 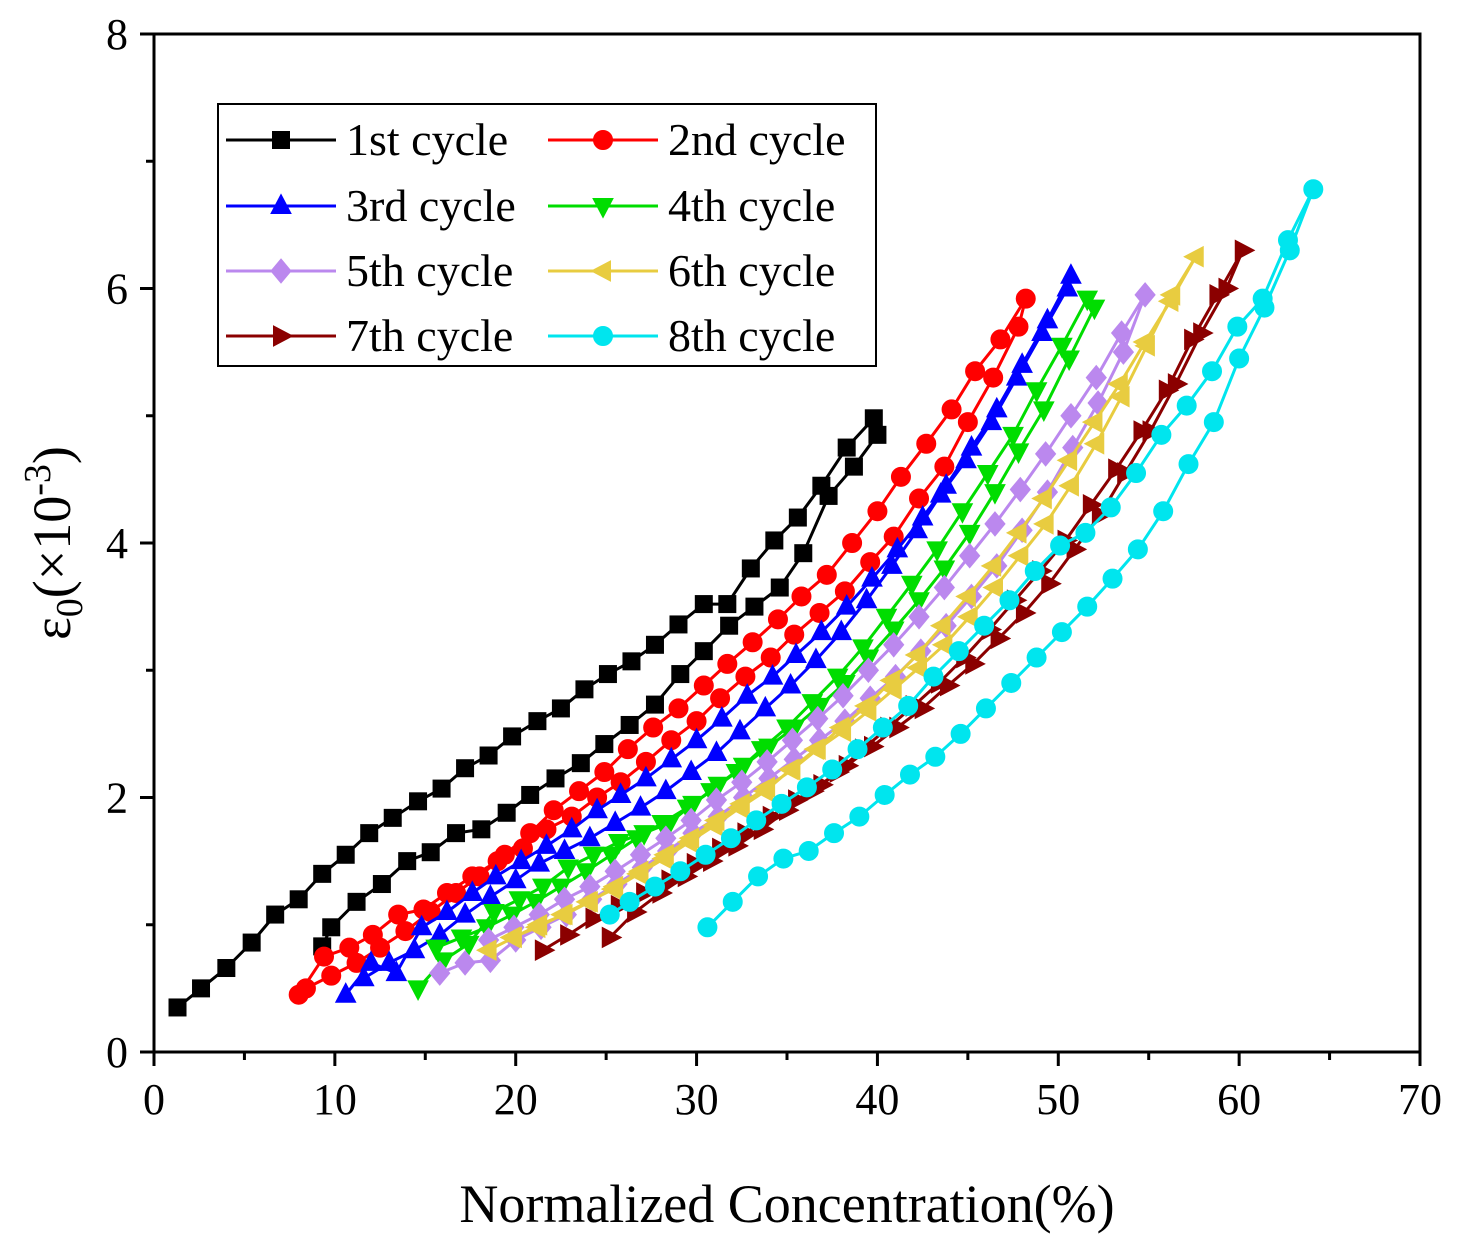 I want to click on legend-label: 6th cycle, so click(x=751, y=270).